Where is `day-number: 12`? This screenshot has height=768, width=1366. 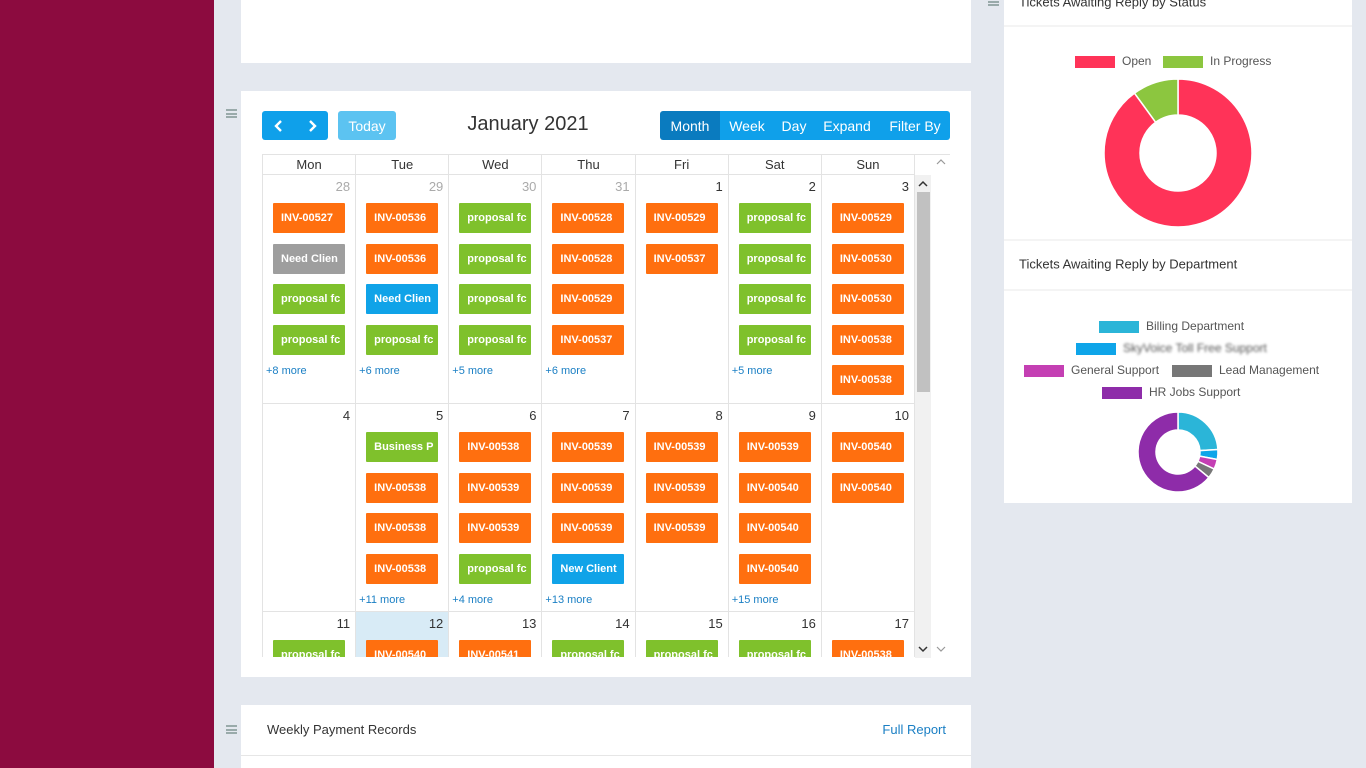 day-number: 12 is located at coordinates (436, 623).